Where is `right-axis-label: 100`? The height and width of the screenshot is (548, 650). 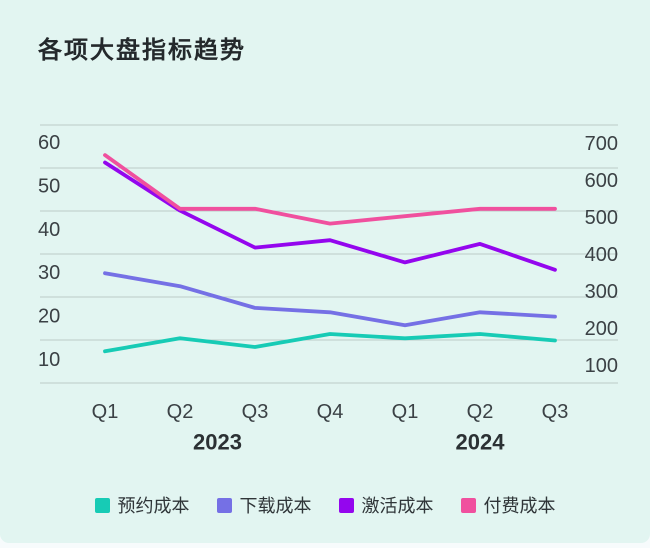
right-axis-label: 100 is located at coordinates (601, 366).